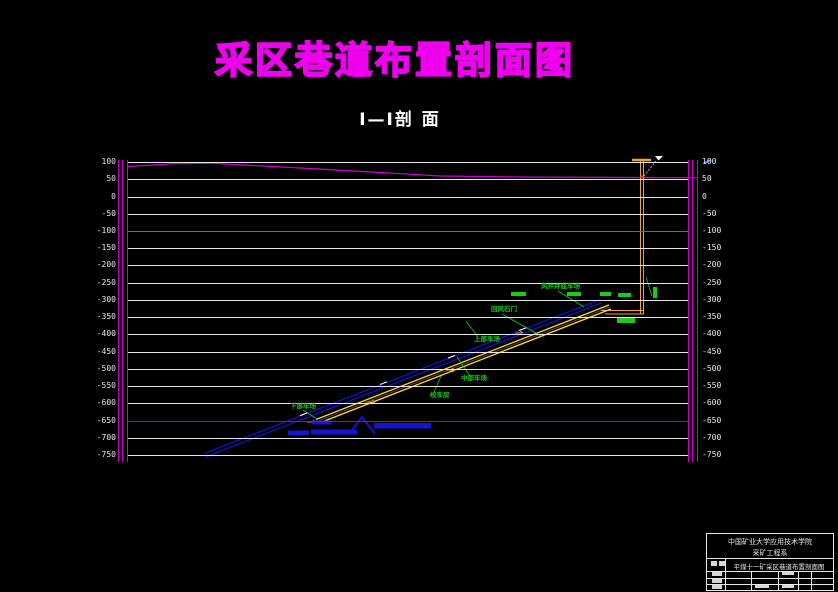 Image resolution: width=838 pixels, height=592 pixels. What do you see at coordinates (712, 248) in the screenshot?
I see `elevation-label-right: -150` at bounding box center [712, 248].